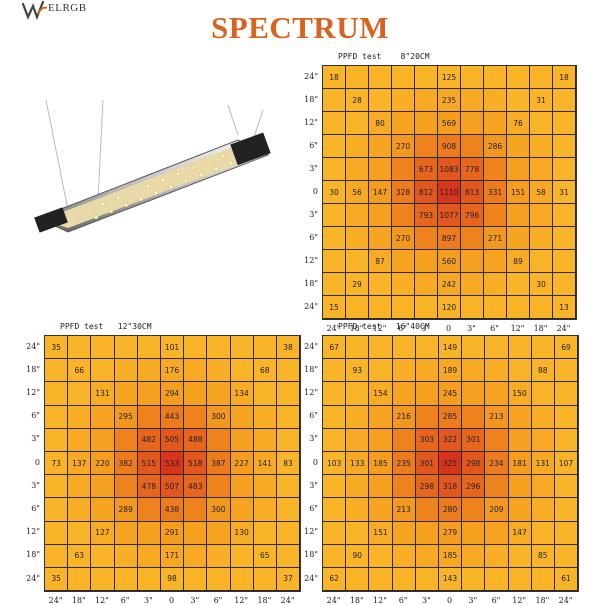  What do you see at coordinates (334, 77) in the screenshot?
I see `ppfd-cell: 18` at bounding box center [334, 77].